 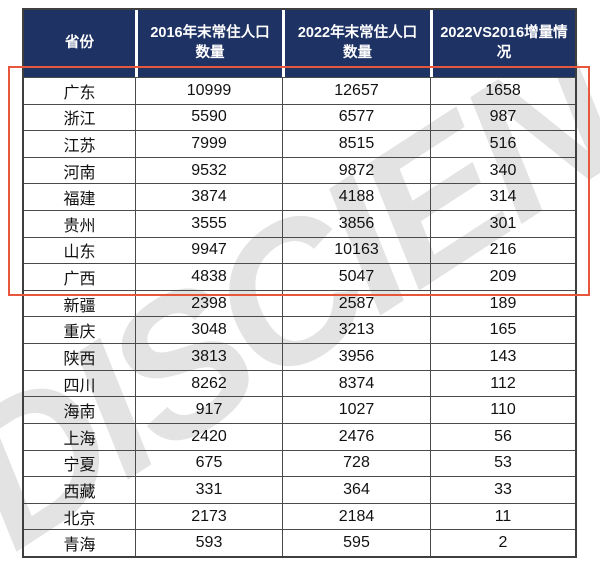 What do you see at coordinates (502, 436) in the screenshot?
I see `value-cell: 56` at bounding box center [502, 436].